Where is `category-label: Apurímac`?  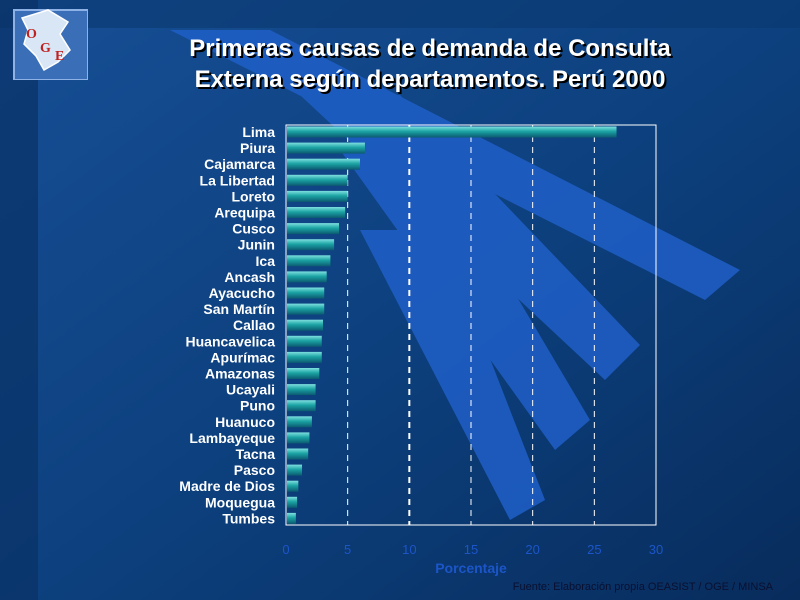 category-label: Apurímac is located at coordinates (242, 357).